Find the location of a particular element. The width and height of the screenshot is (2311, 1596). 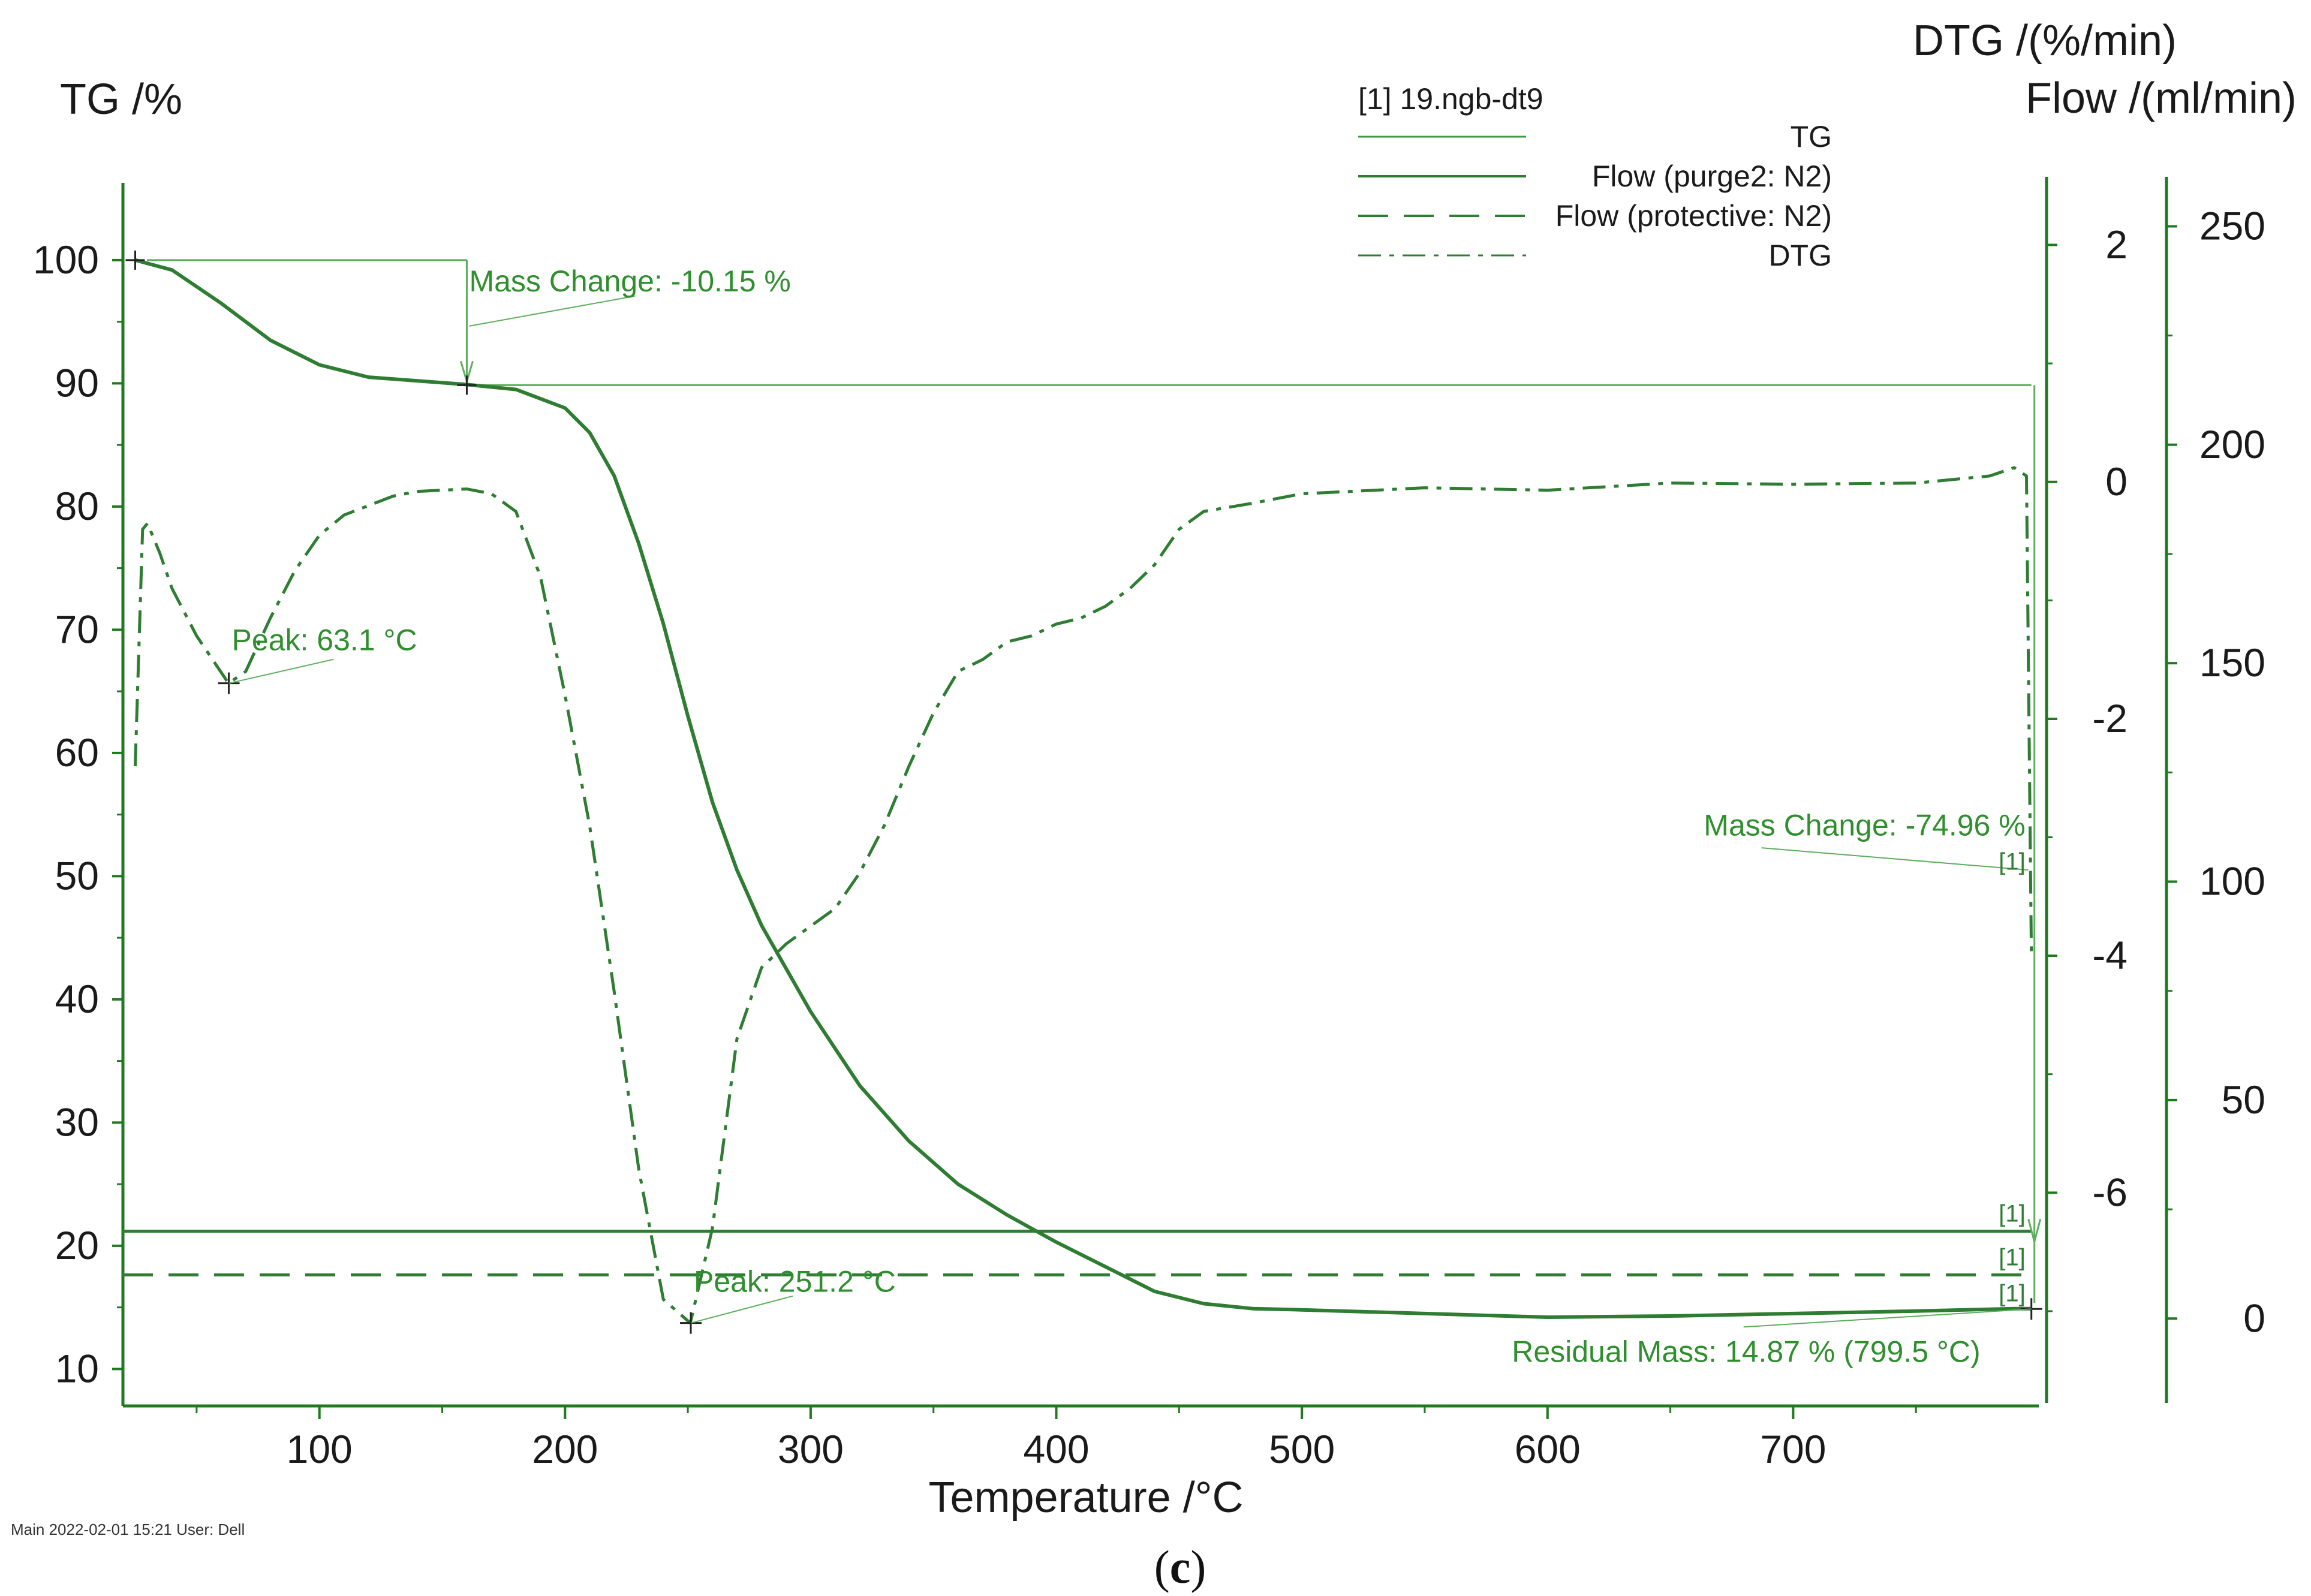

x-tick-label: 700 is located at coordinates (1793, 1449).